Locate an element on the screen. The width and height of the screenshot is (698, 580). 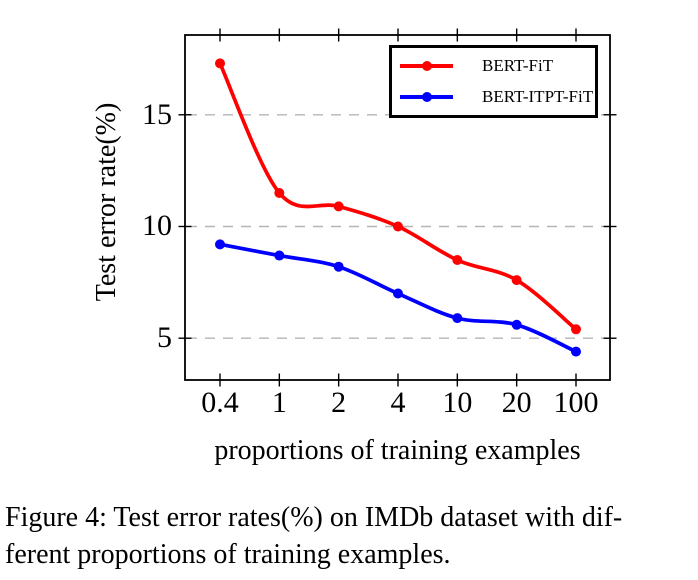
legend-row: BERT-ITPT-FiT is located at coordinates (497, 97).